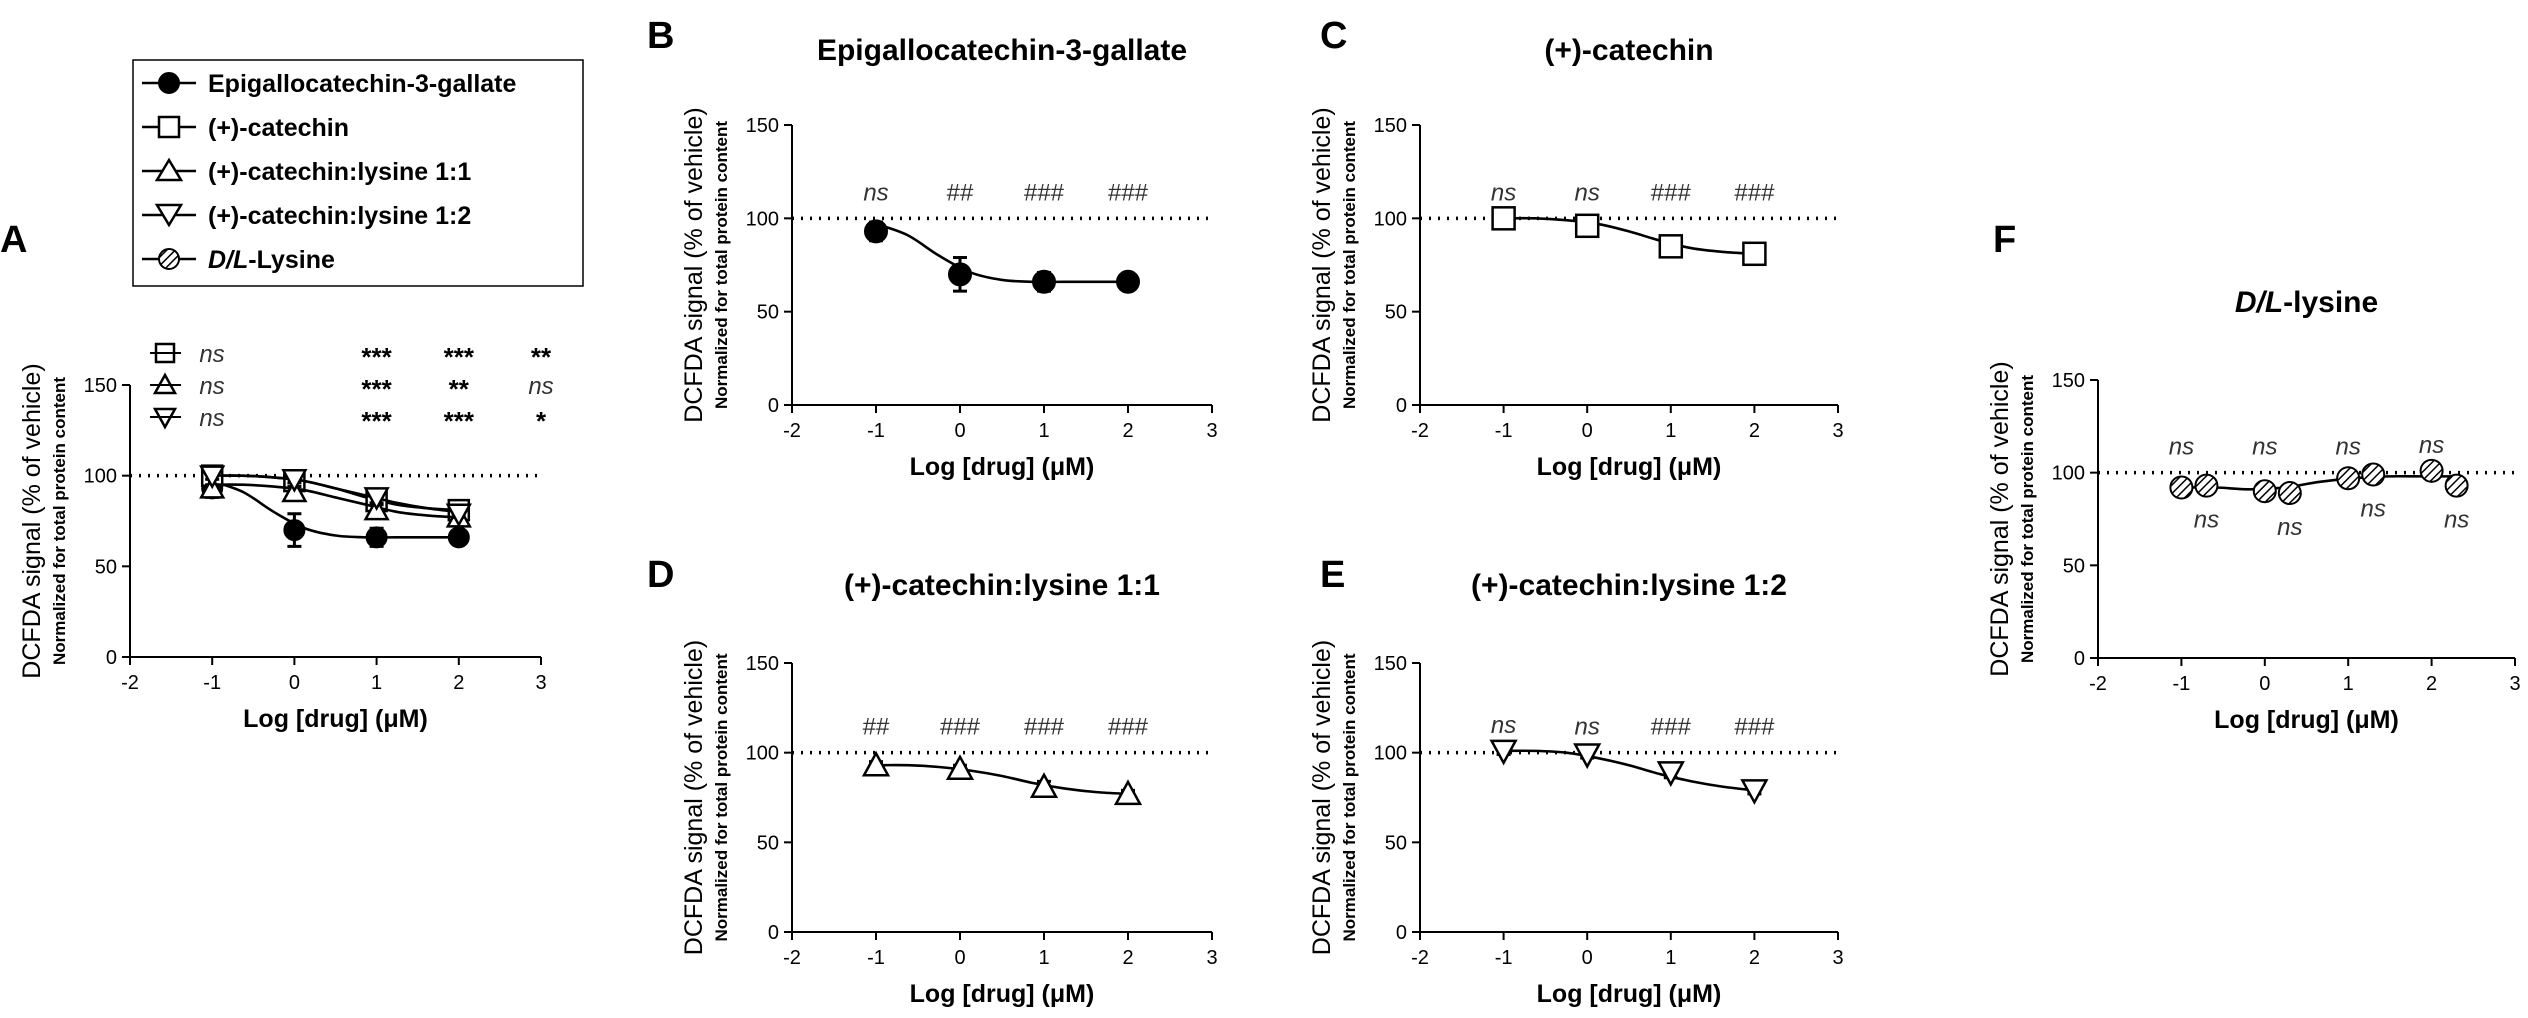  I want to click on legend-label-rest: -Lysine, so click(291, 260).